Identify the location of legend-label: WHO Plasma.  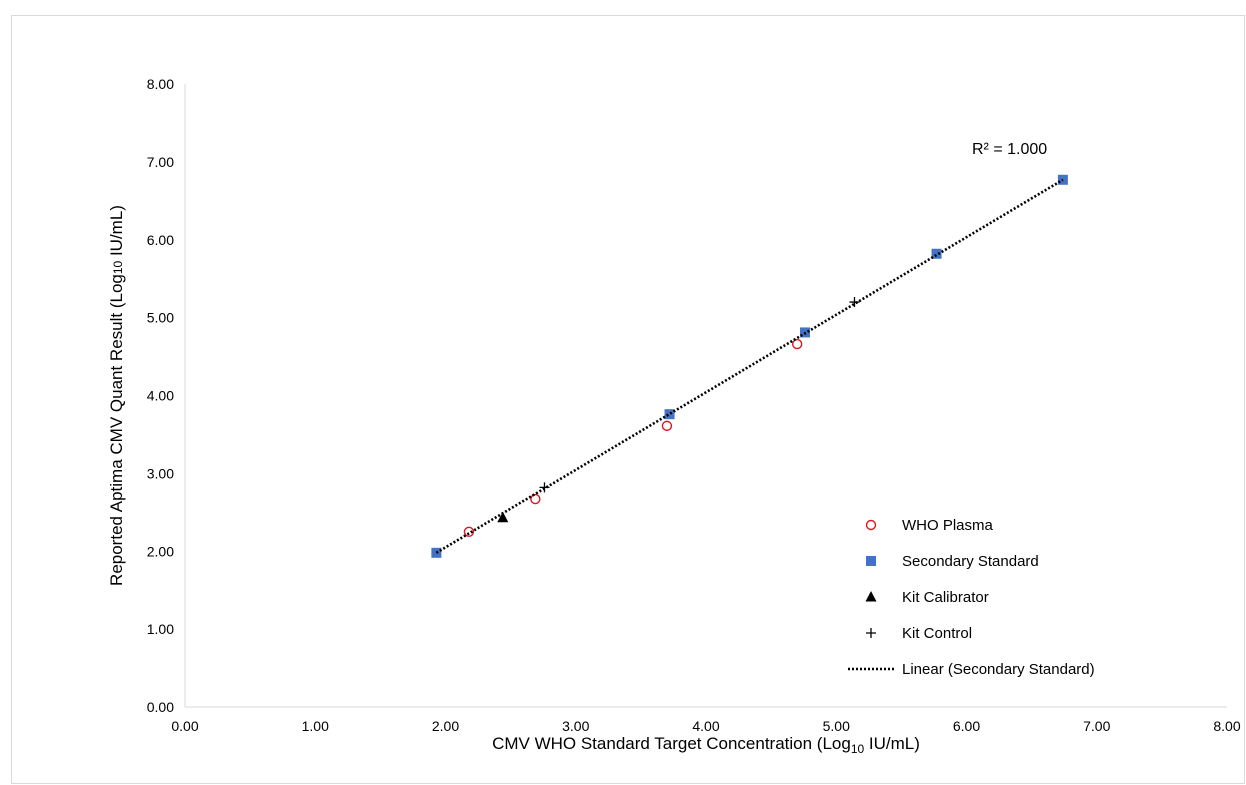
(948, 525).